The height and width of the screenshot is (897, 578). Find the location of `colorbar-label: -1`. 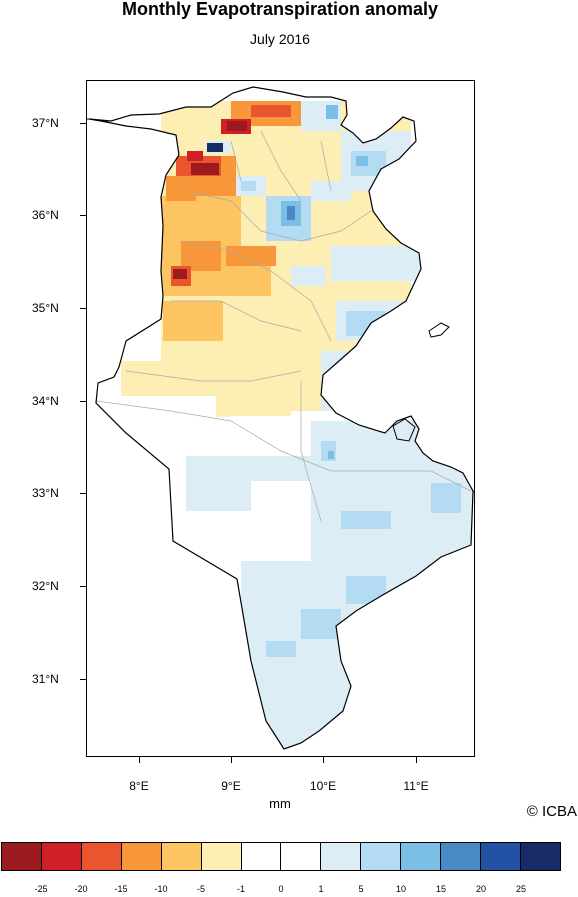

colorbar-label: -1 is located at coordinates (241, 889).